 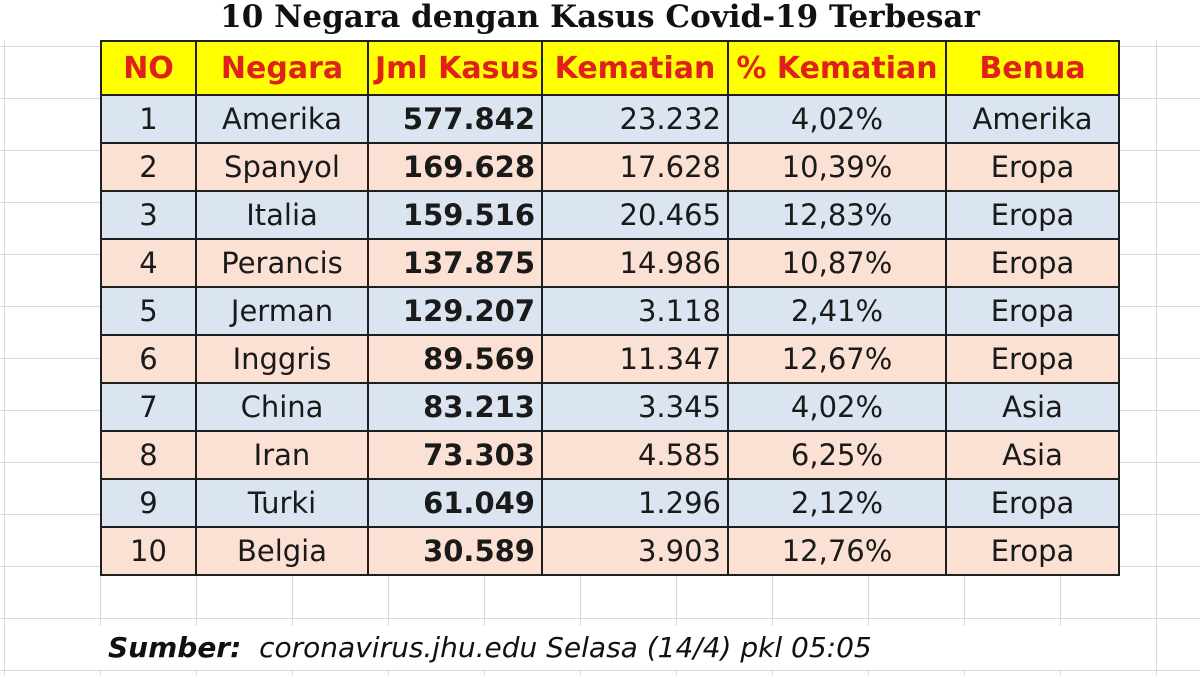 What do you see at coordinates (282, 551) in the screenshot?
I see `cell-negara: Belgia` at bounding box center [282, 551].